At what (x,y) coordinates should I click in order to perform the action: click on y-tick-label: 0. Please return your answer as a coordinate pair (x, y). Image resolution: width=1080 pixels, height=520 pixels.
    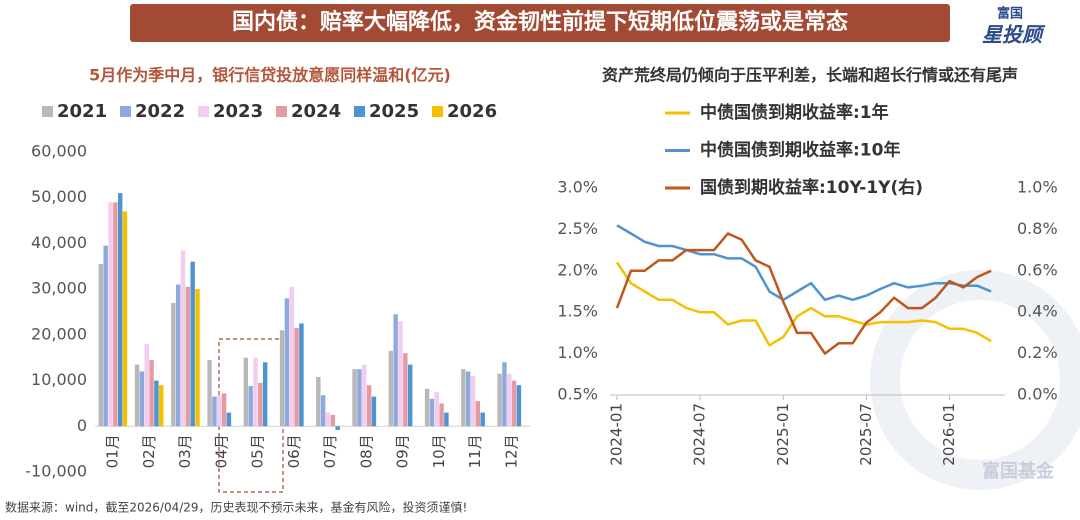
    Looking at the image, I should click on (82, 425).